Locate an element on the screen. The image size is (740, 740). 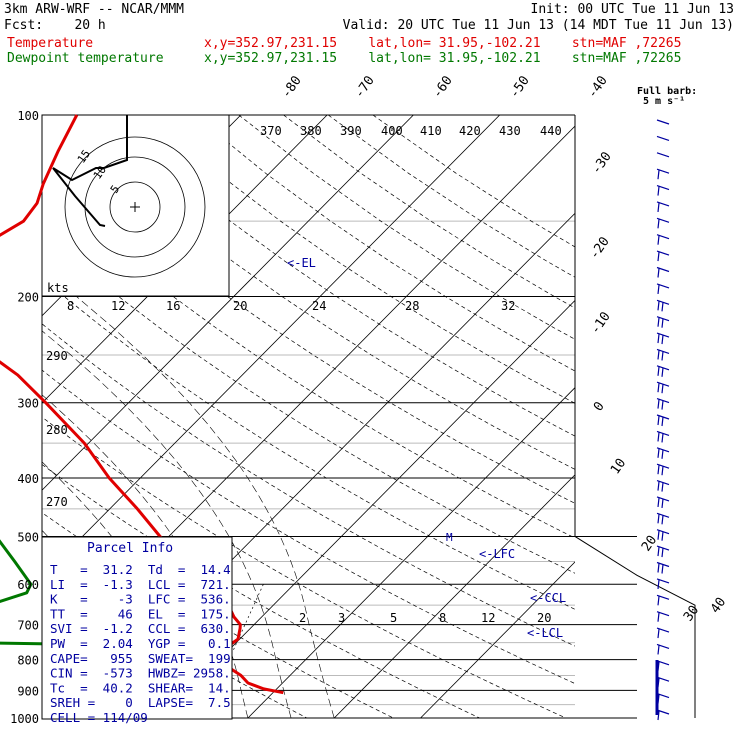
pressure-tick-label: 500 is located at coordinates (28, 537).